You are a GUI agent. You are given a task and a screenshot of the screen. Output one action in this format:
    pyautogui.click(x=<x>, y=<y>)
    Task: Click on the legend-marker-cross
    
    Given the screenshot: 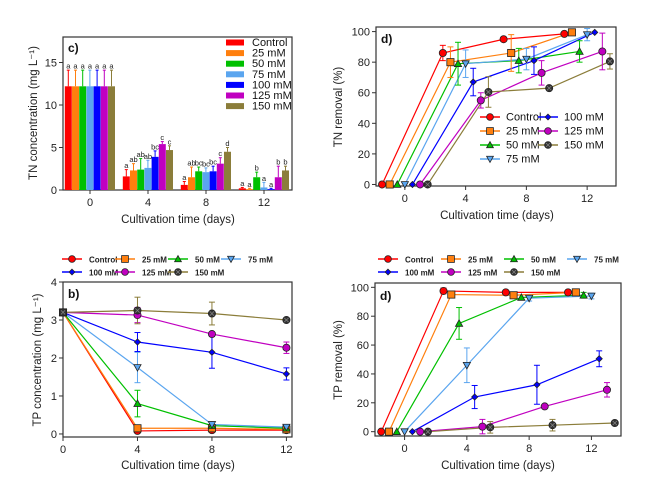 What is the action you would take?
    pyautogui.click(x=514, y=272)
    